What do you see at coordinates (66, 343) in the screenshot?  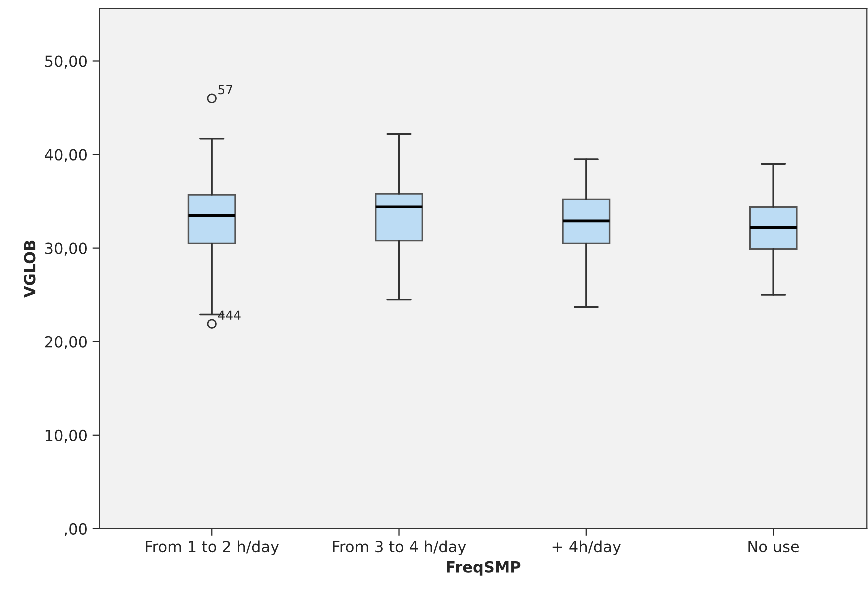 I see `y-tick-label: 20,00` at bounding box center [66, 343].